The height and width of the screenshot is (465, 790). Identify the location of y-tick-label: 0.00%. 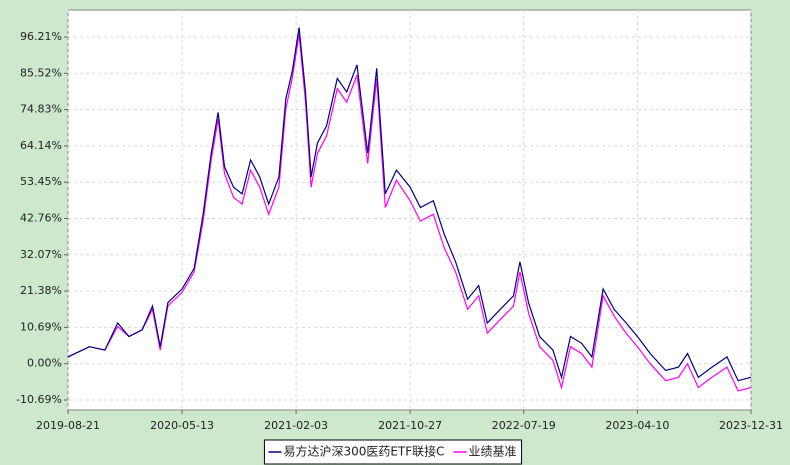
(44, 363).